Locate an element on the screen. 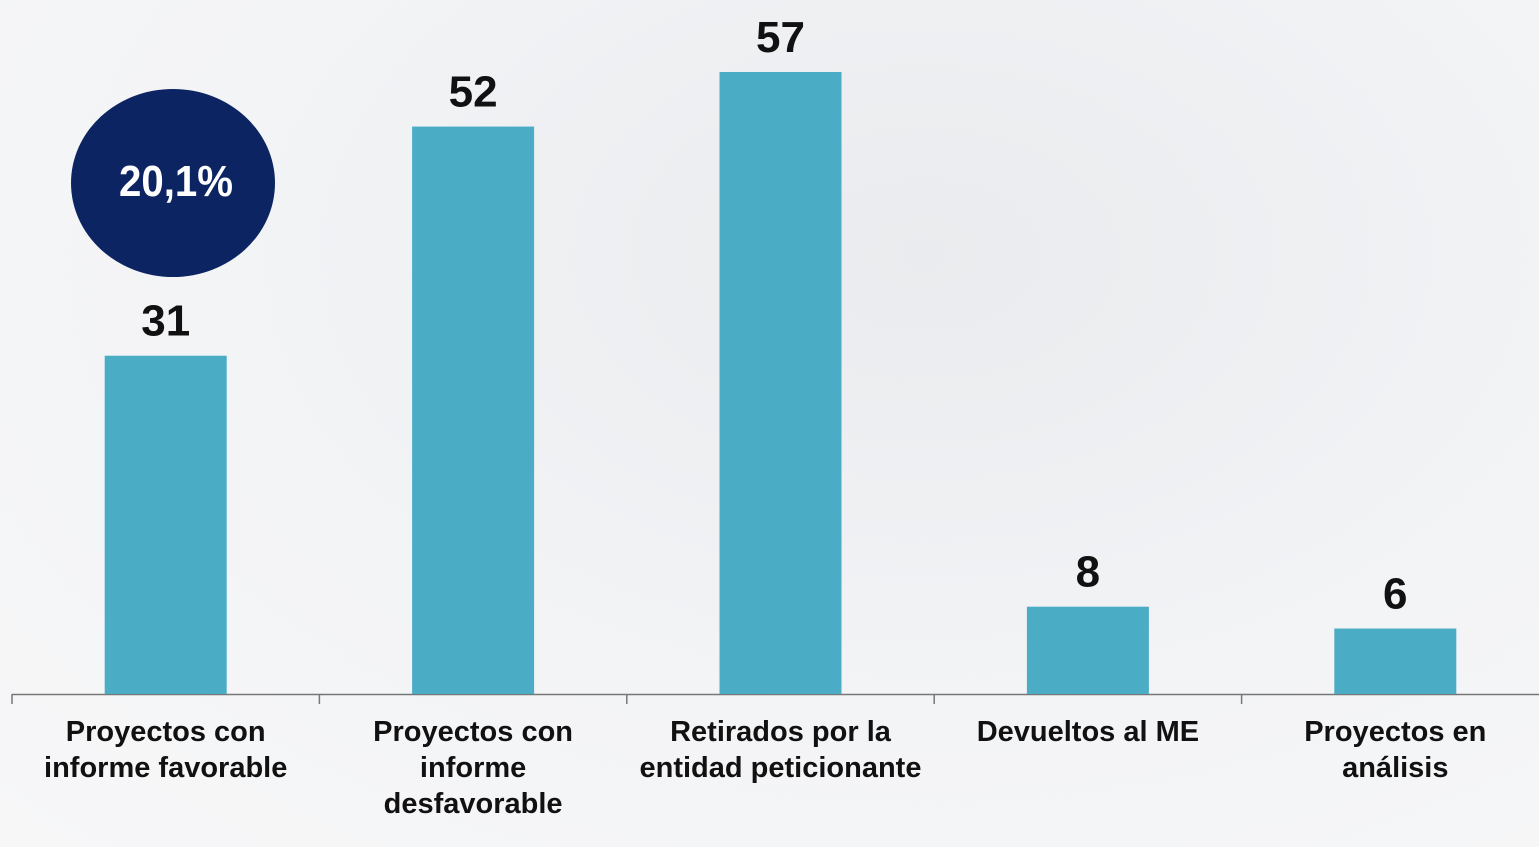  annotation-circle is located at coordinates (173, 183).